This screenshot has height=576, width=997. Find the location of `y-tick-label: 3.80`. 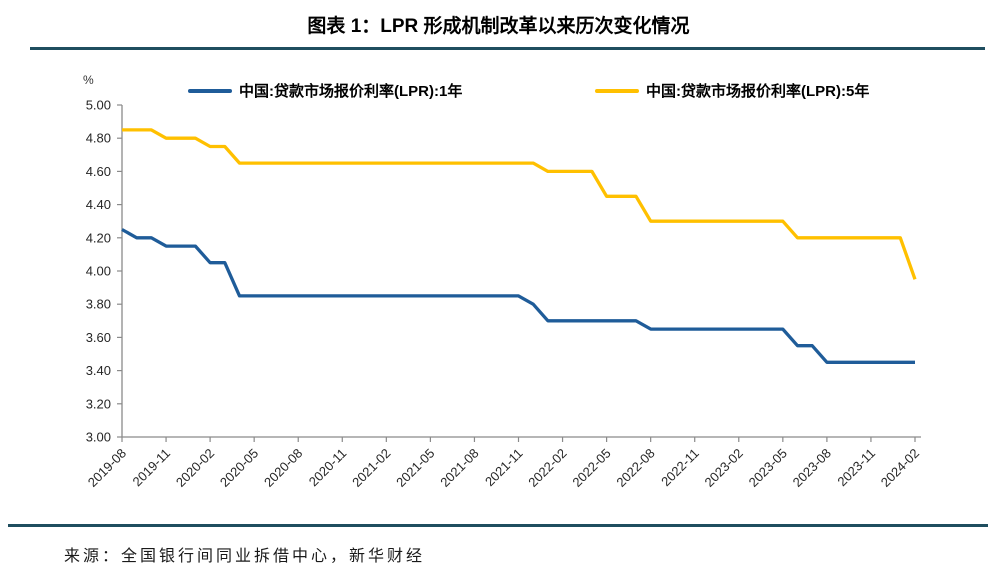

y-tick-label: 3.80 is located at coordinates (98, 304).